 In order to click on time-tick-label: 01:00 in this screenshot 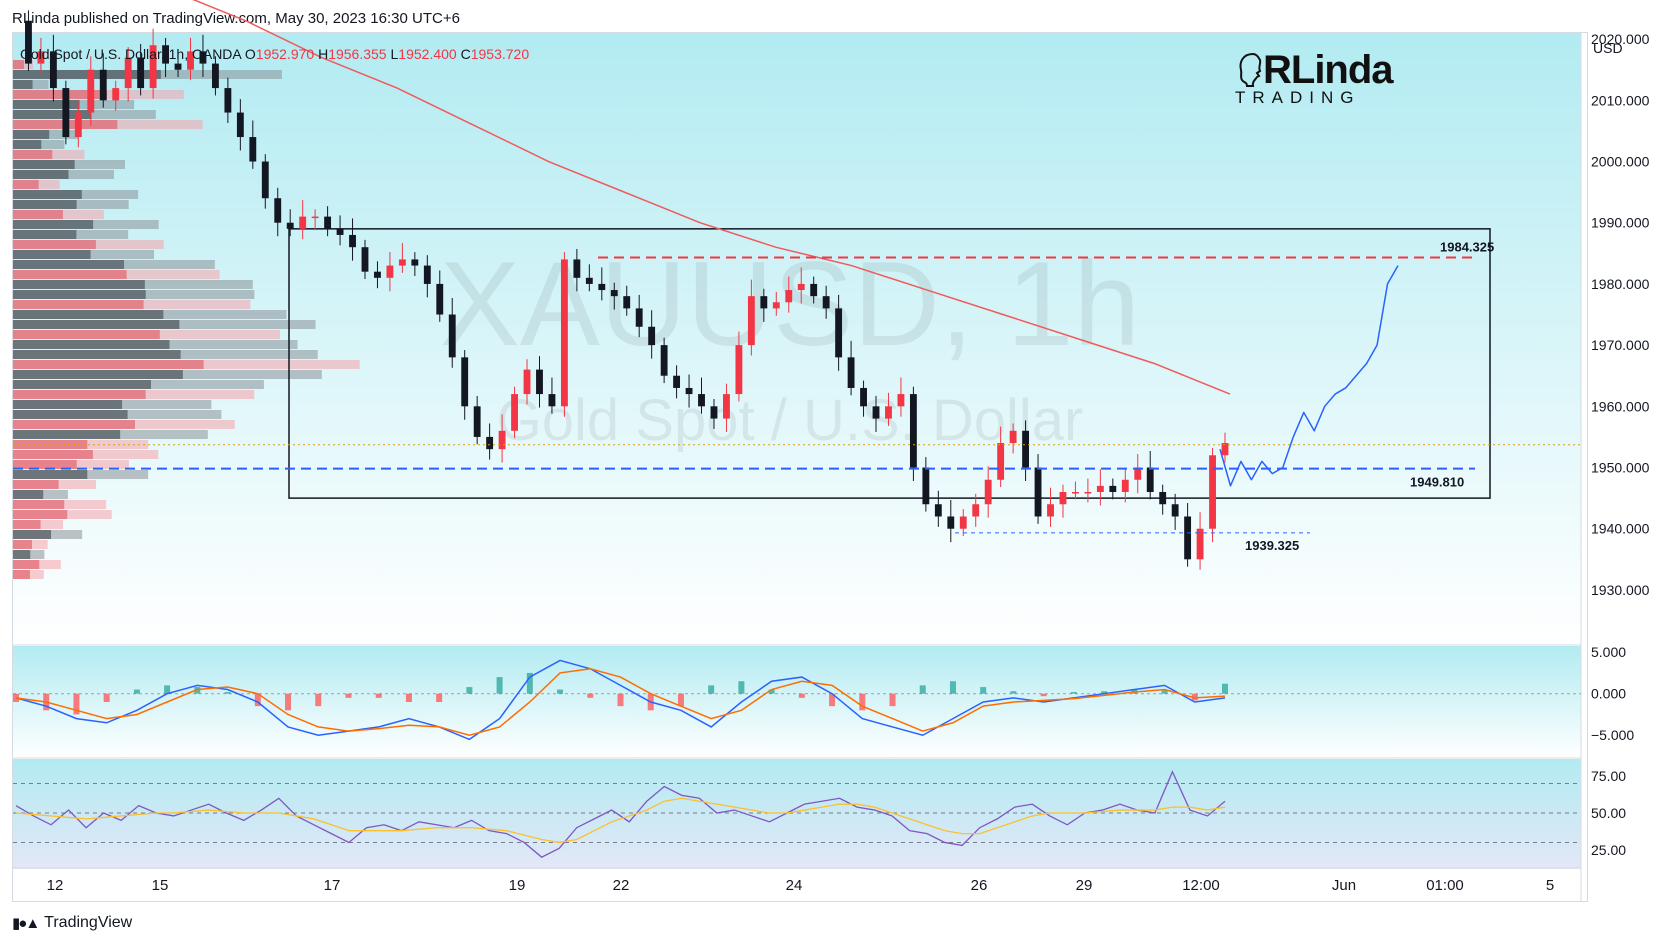, I will do `click(1445, 885)`.